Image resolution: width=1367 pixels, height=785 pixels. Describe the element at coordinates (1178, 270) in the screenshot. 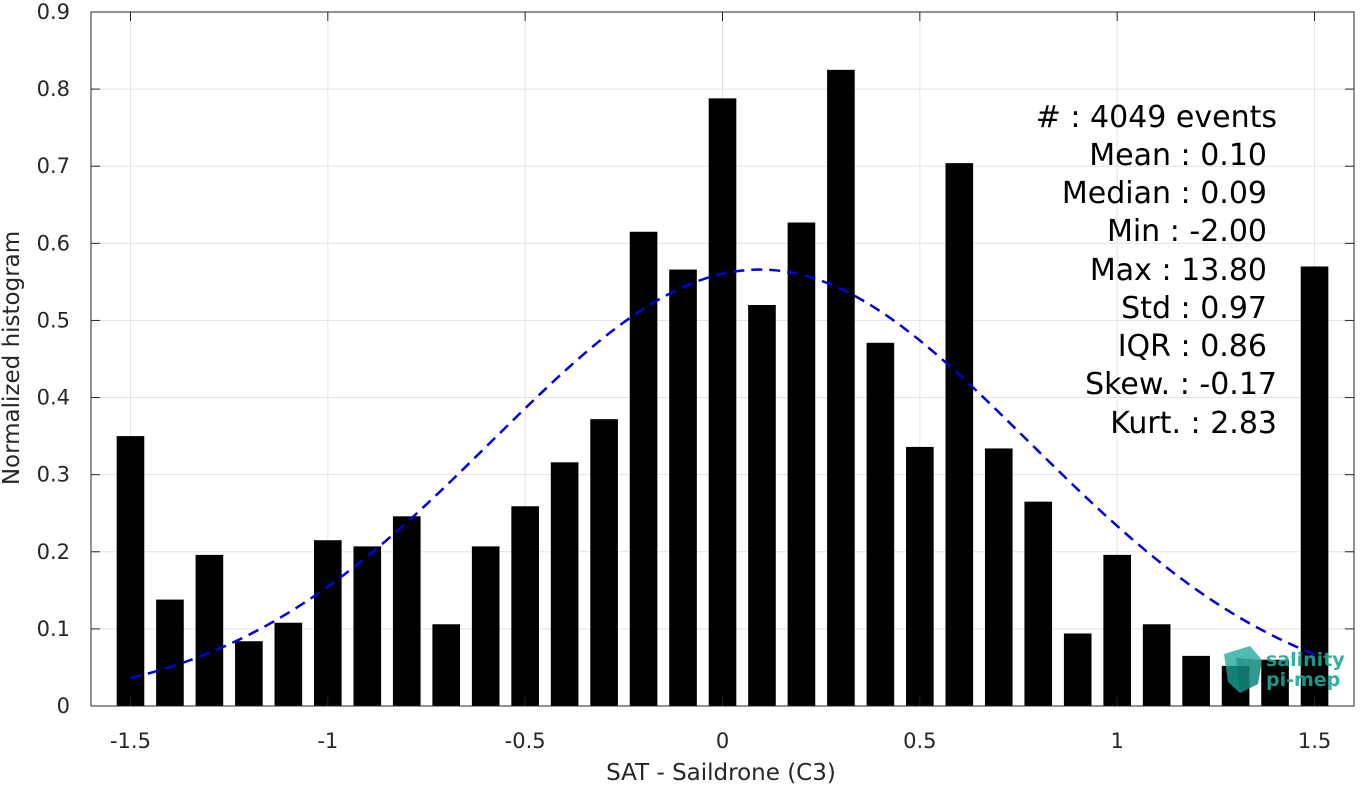

I see `stat-max: Max : 13.80` at that location.